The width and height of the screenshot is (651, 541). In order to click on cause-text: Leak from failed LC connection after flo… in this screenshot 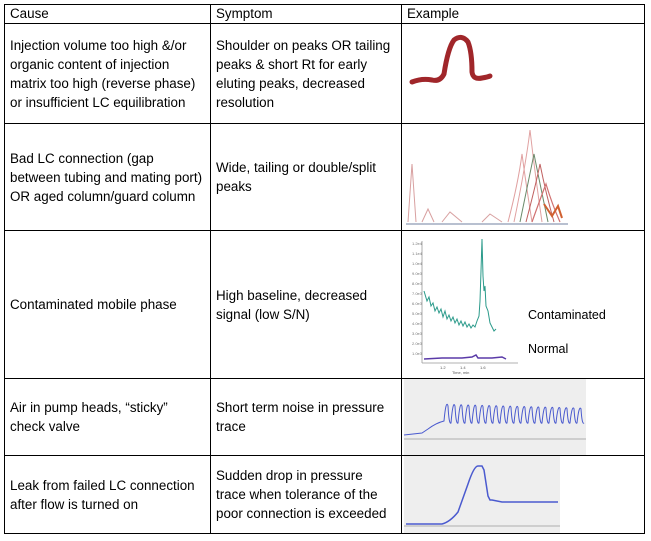, I will do `click(102, 494)`.